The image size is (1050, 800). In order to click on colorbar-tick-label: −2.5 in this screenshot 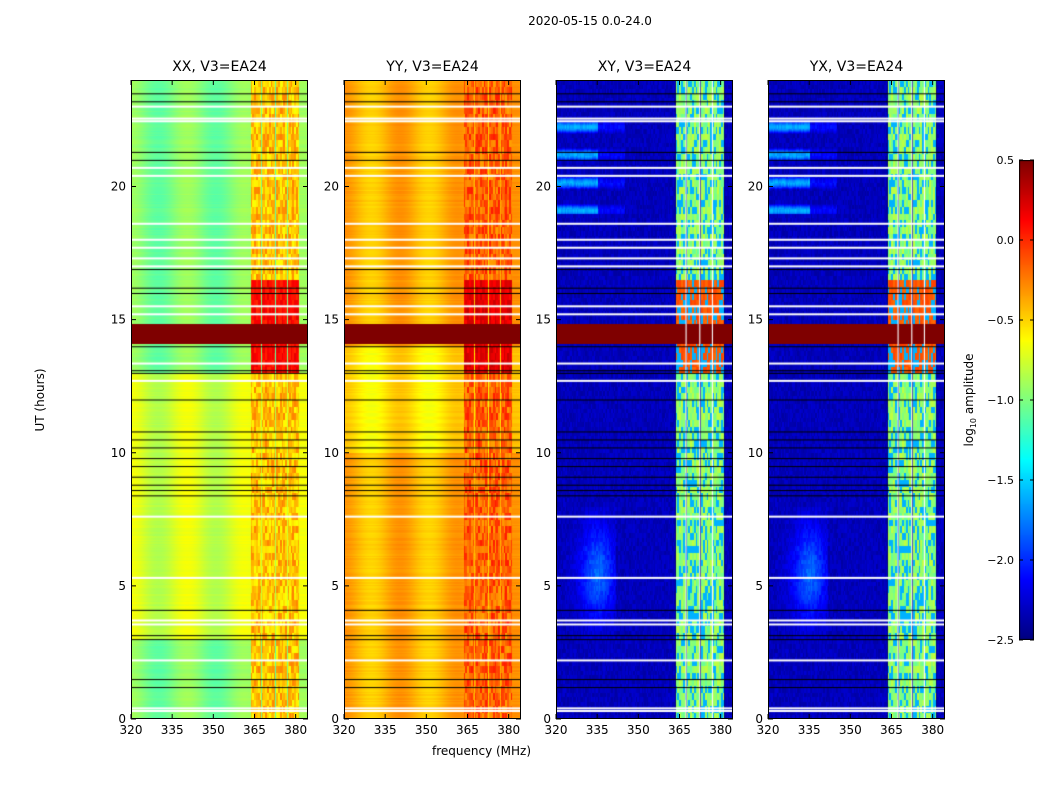, I will do `click(1000, 640)`.